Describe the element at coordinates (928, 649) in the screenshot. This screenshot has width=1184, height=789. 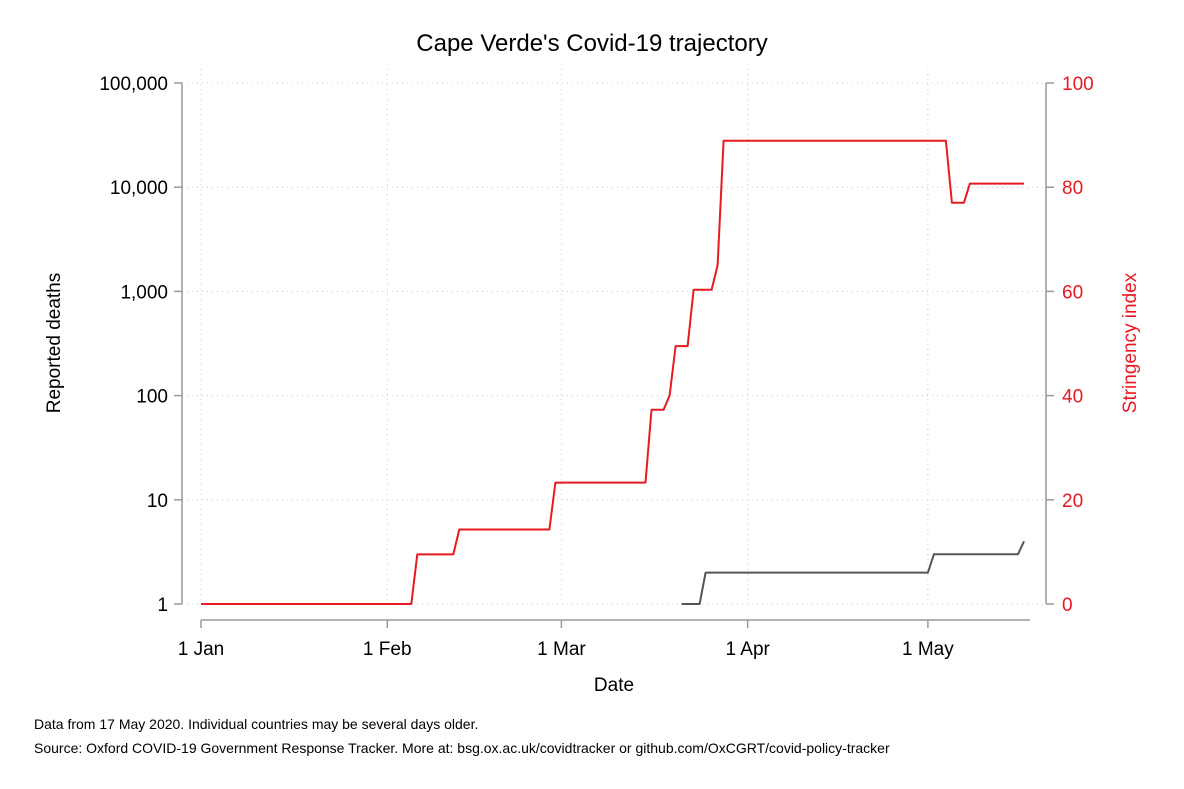
I see `x-tick-label: 1 May` at that location.